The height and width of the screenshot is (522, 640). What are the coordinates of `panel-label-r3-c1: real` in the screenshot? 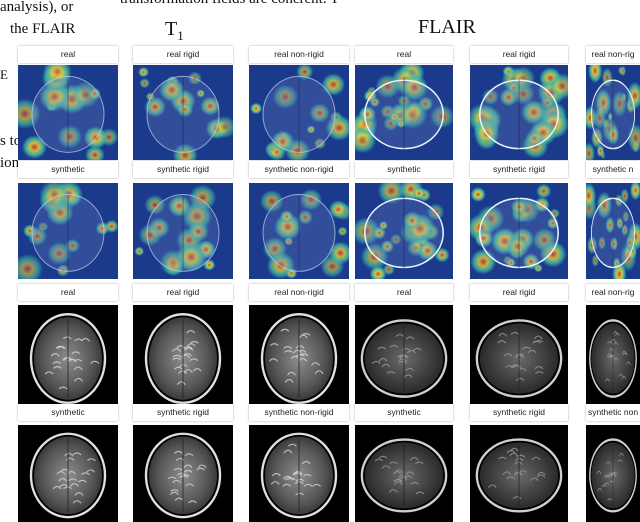 It's located at (68, 292).